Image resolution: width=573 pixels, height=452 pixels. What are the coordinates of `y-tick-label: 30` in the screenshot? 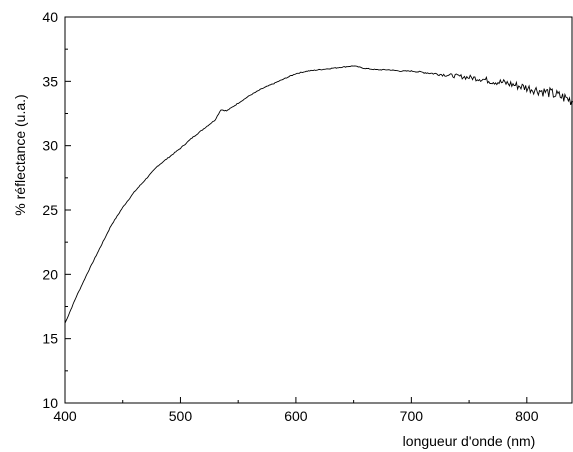 It's located at (50, 146).